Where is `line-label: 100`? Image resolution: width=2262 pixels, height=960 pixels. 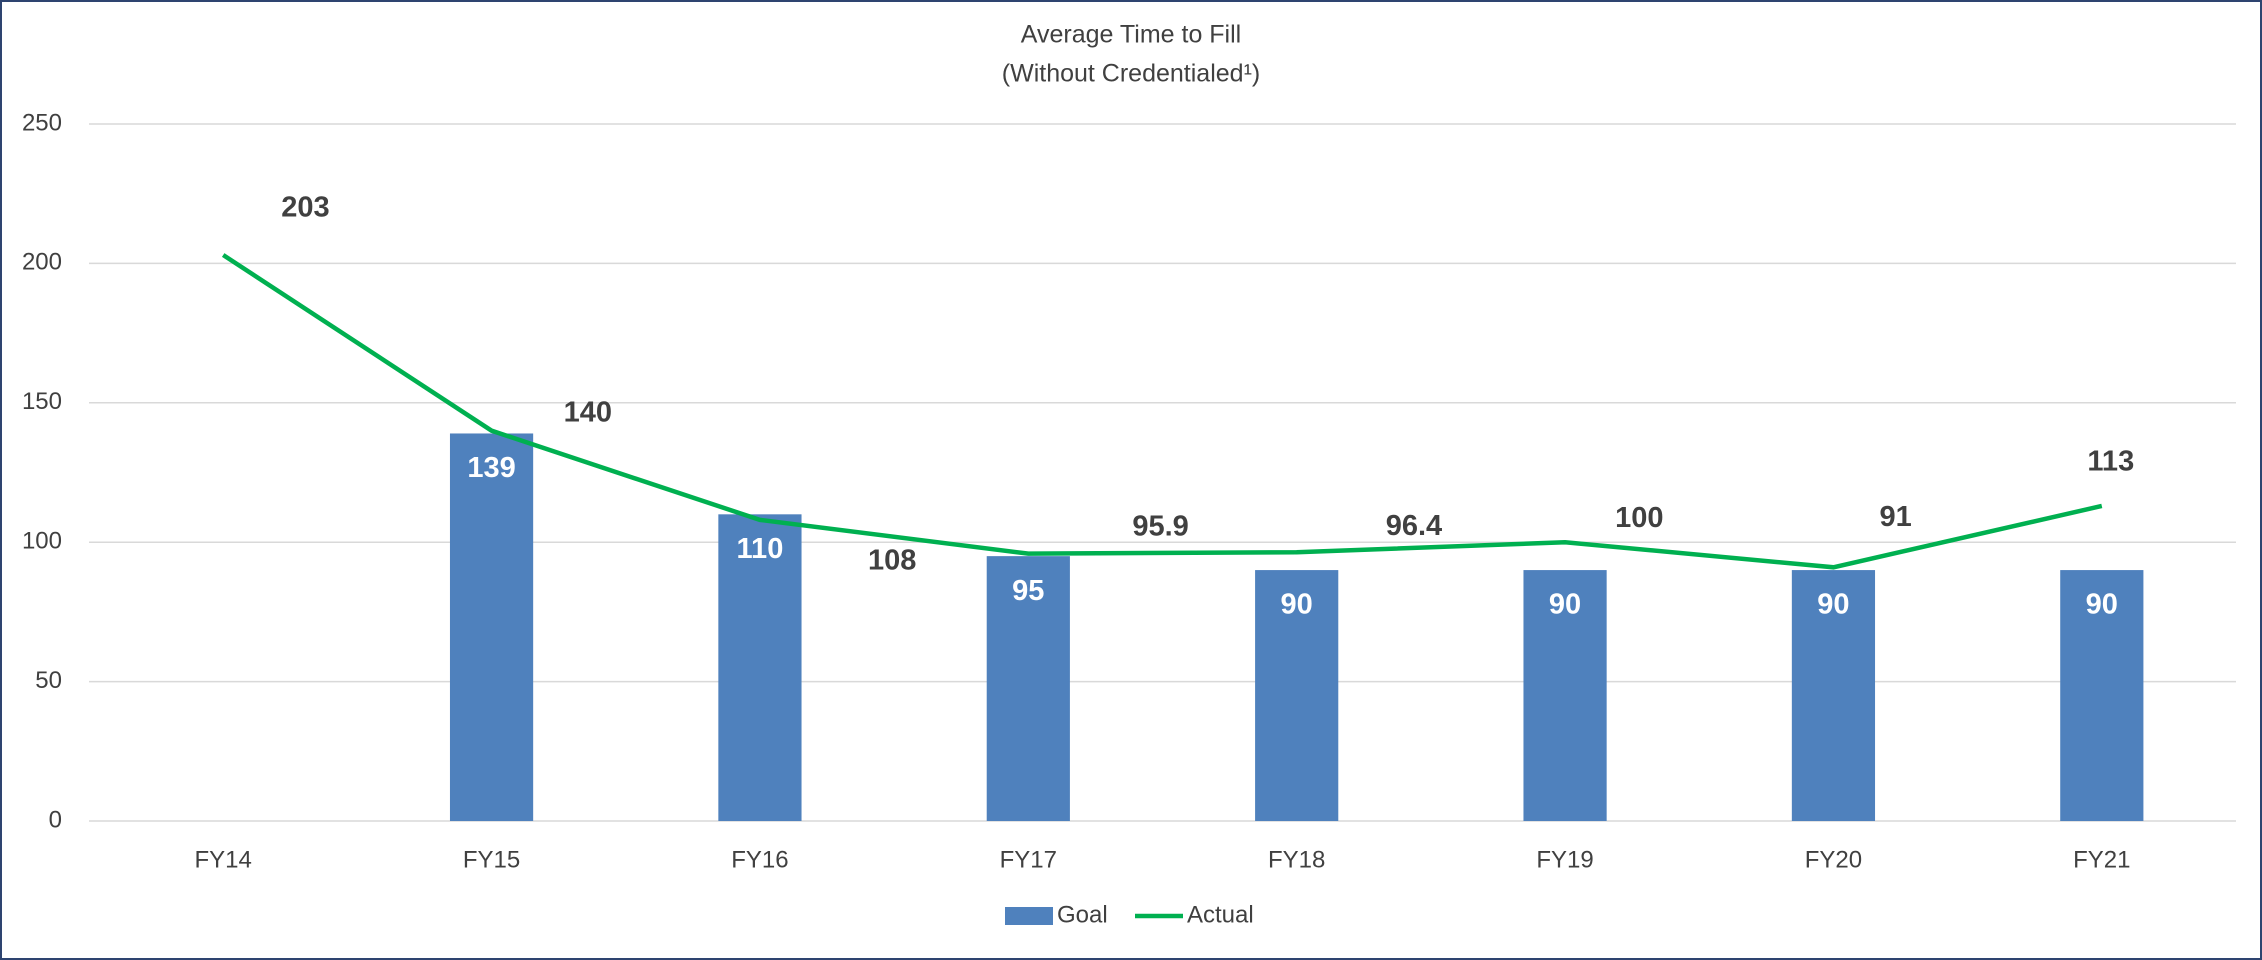
line-label: 100 is located at coordinates (1639, 518).